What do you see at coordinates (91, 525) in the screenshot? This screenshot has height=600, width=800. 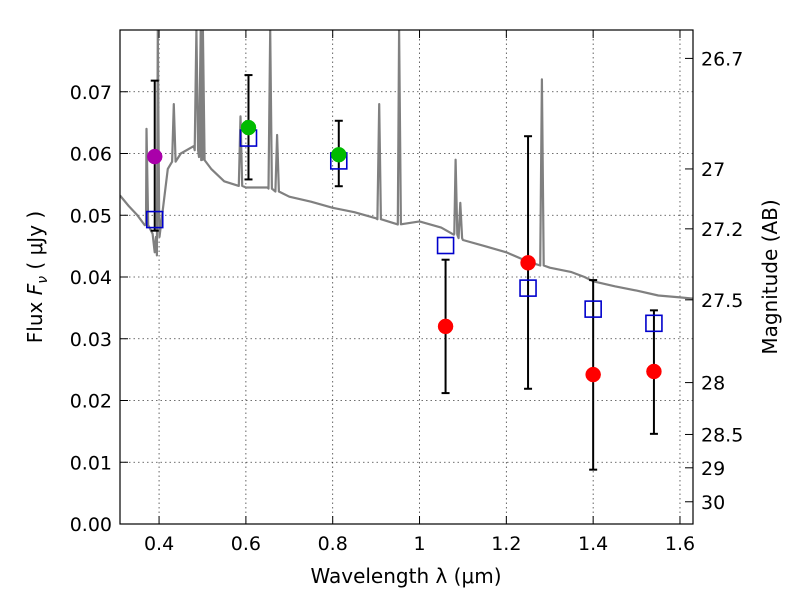 I see `y-tick-label: 0.00` at bounding box center [91, 525].